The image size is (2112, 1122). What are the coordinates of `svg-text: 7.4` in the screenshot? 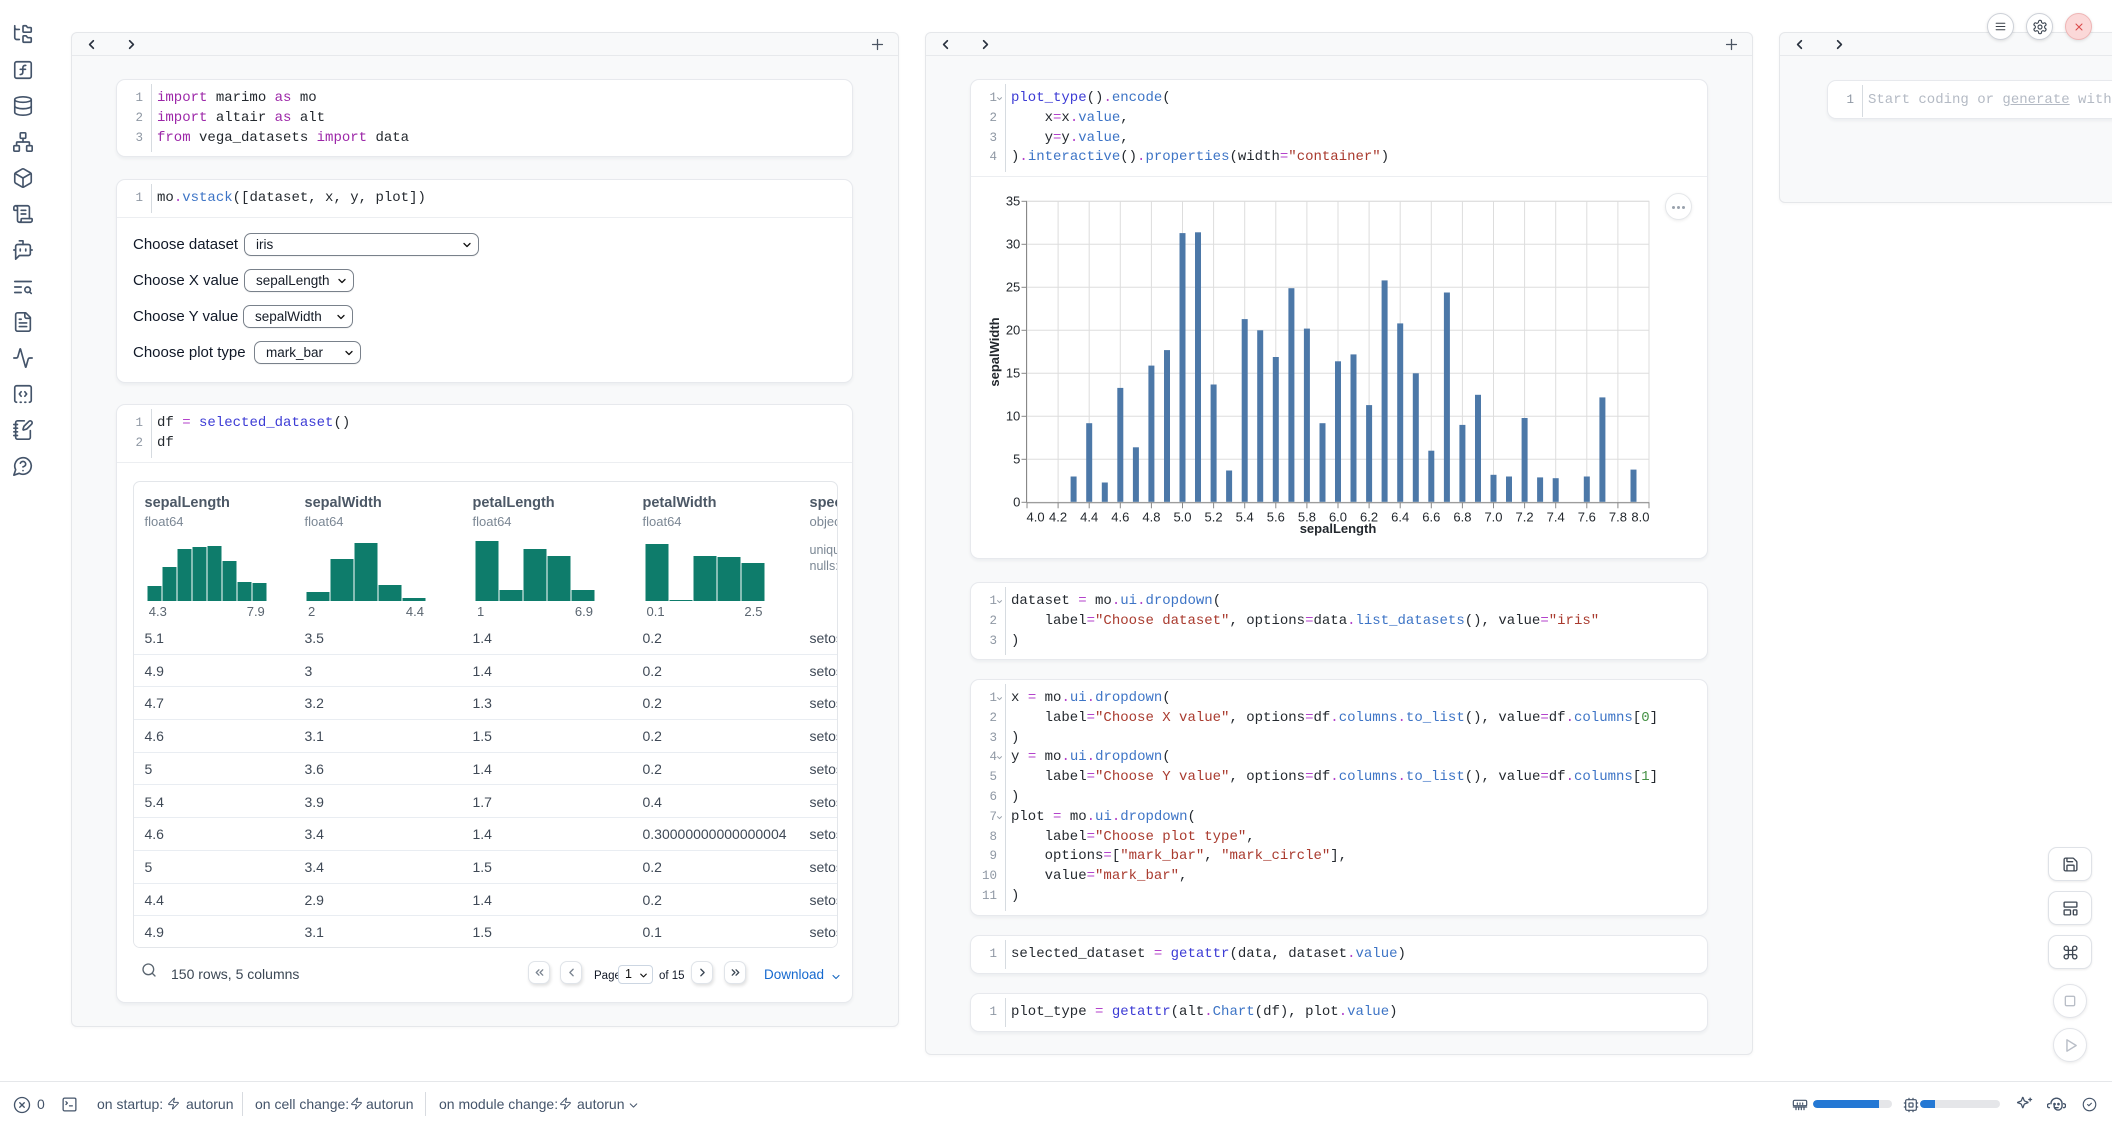 It's located at (1556, 517).